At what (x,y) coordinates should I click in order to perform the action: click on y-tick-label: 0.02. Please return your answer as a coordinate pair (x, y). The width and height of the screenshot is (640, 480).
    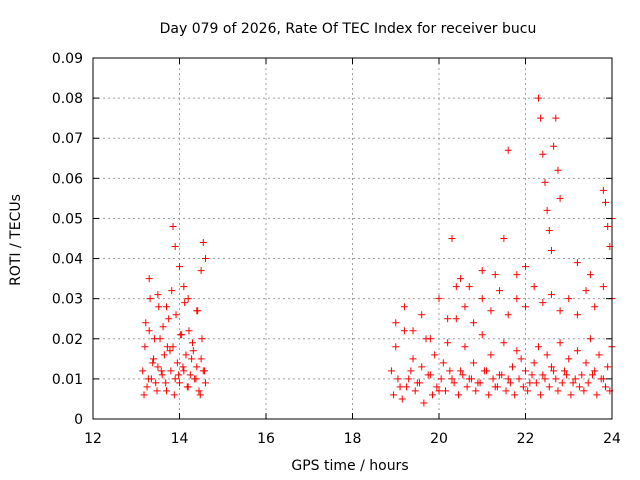
    Looking at the image, I should click on (67, 340).